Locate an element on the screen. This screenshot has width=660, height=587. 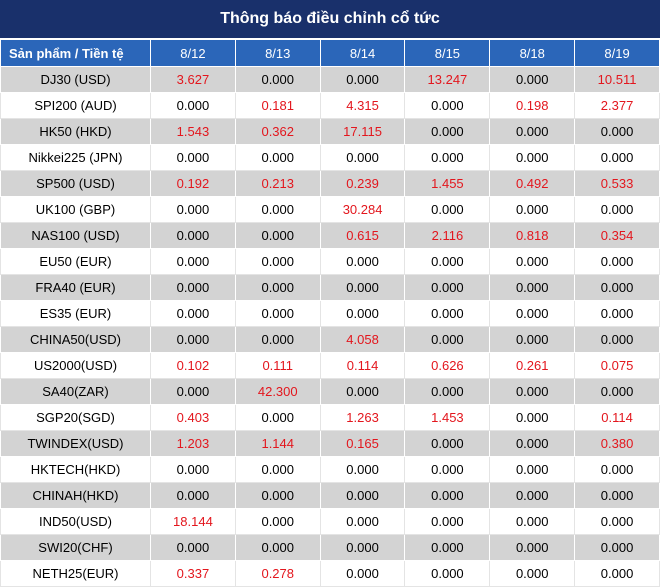
product-cell: Nikkei225 (JPN) is located at coordinates (75, 157).